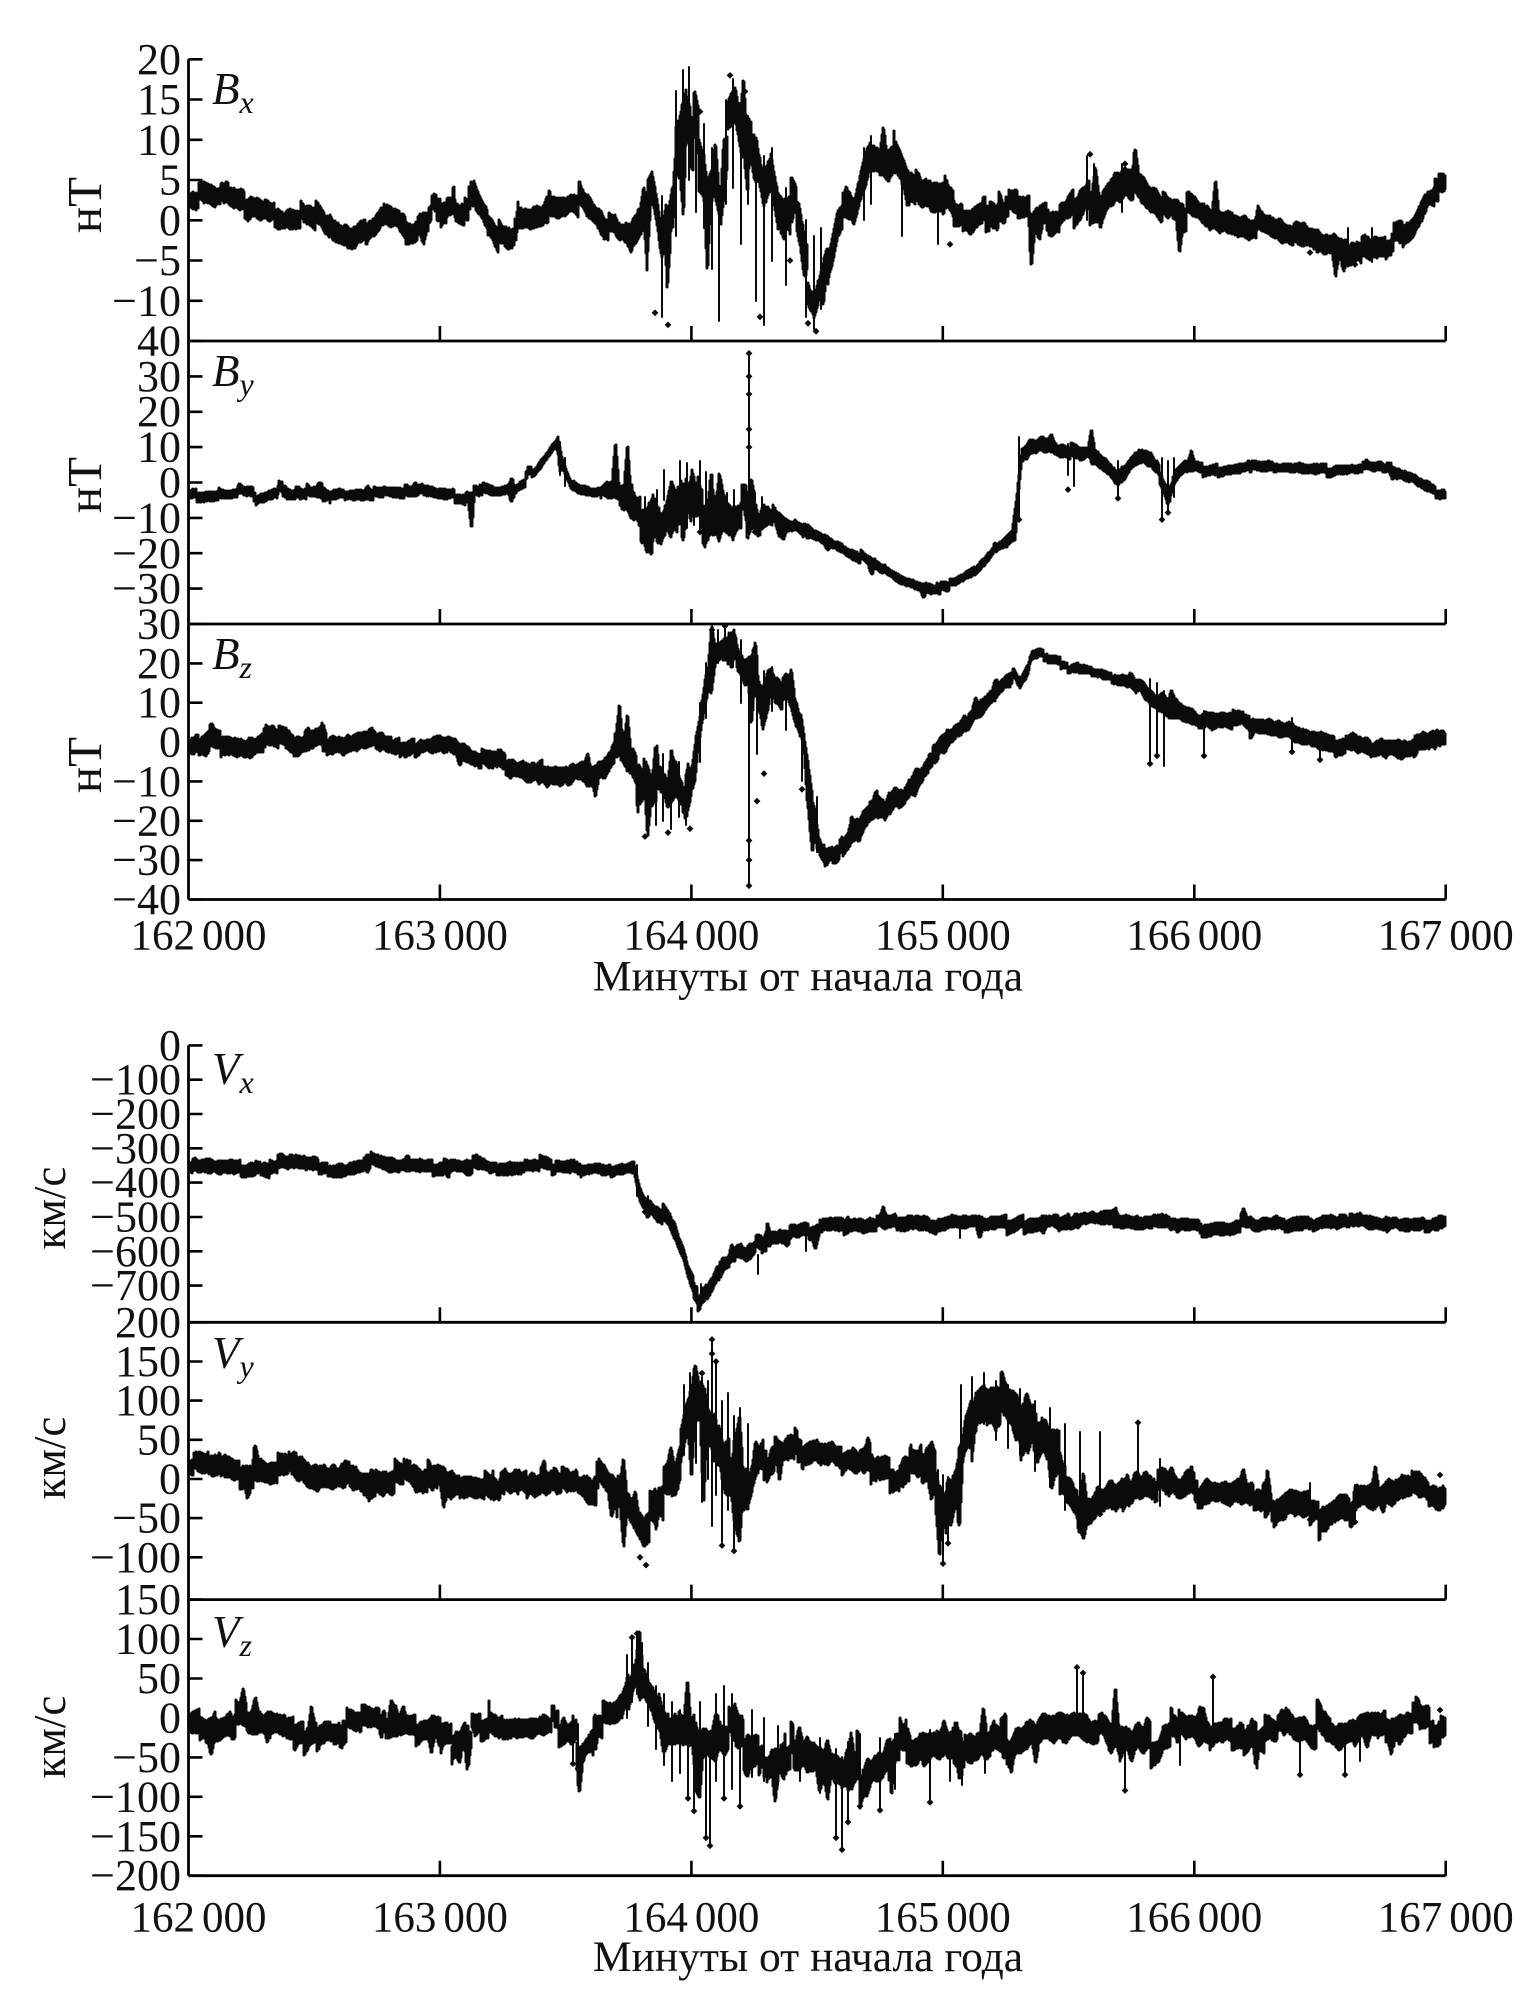 This screenshot has height=1990, width=1540. What do you see at coordinates (233, 374) in the screenshot?
I see `svg-text: By` at bounding box center [233, 374].